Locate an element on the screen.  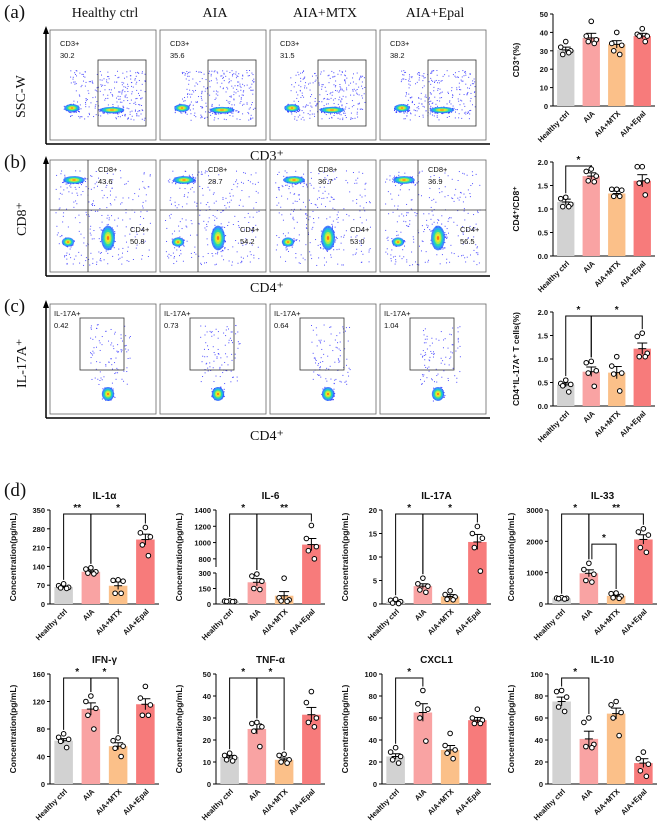
y-tick-label: 1400 is located at coordinates (202, 510).